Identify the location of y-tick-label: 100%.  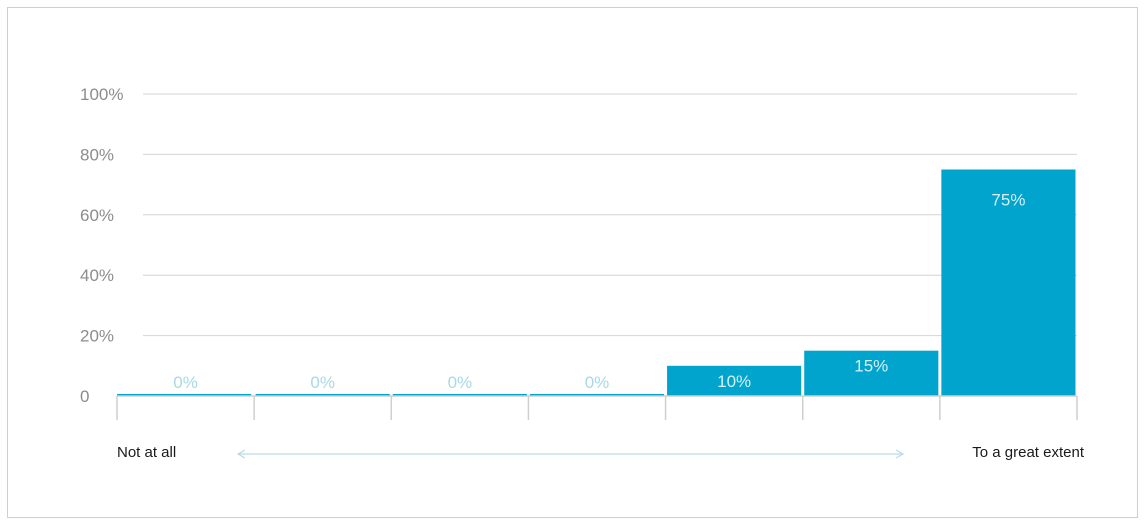
(101, 94).